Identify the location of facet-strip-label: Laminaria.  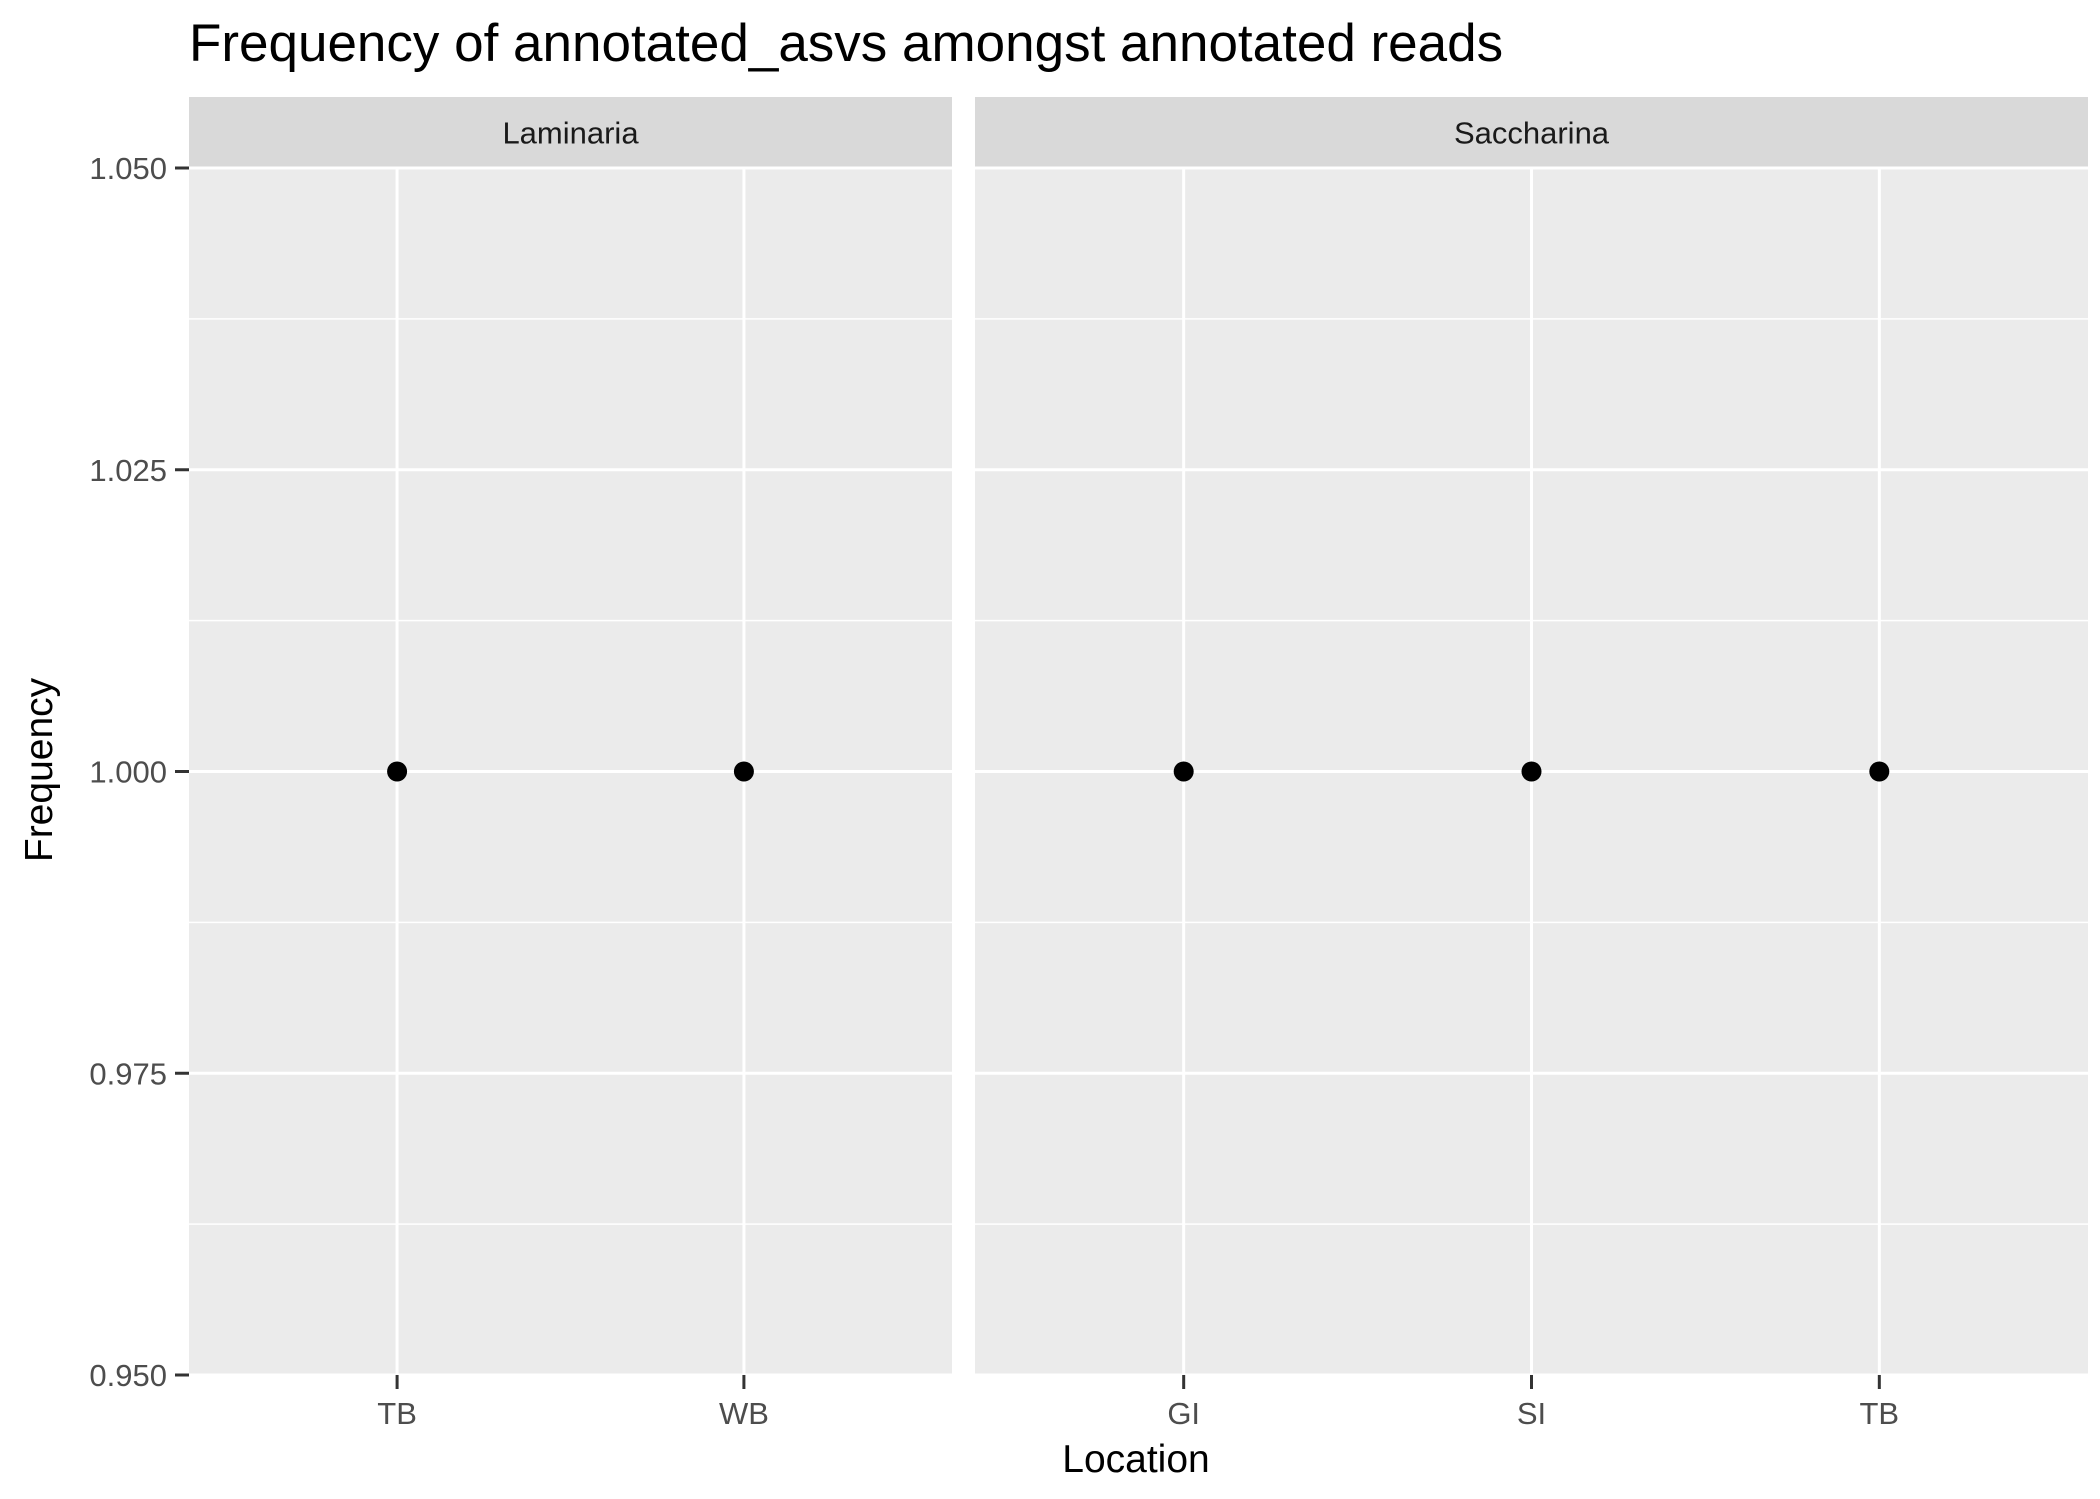
(570, 133).